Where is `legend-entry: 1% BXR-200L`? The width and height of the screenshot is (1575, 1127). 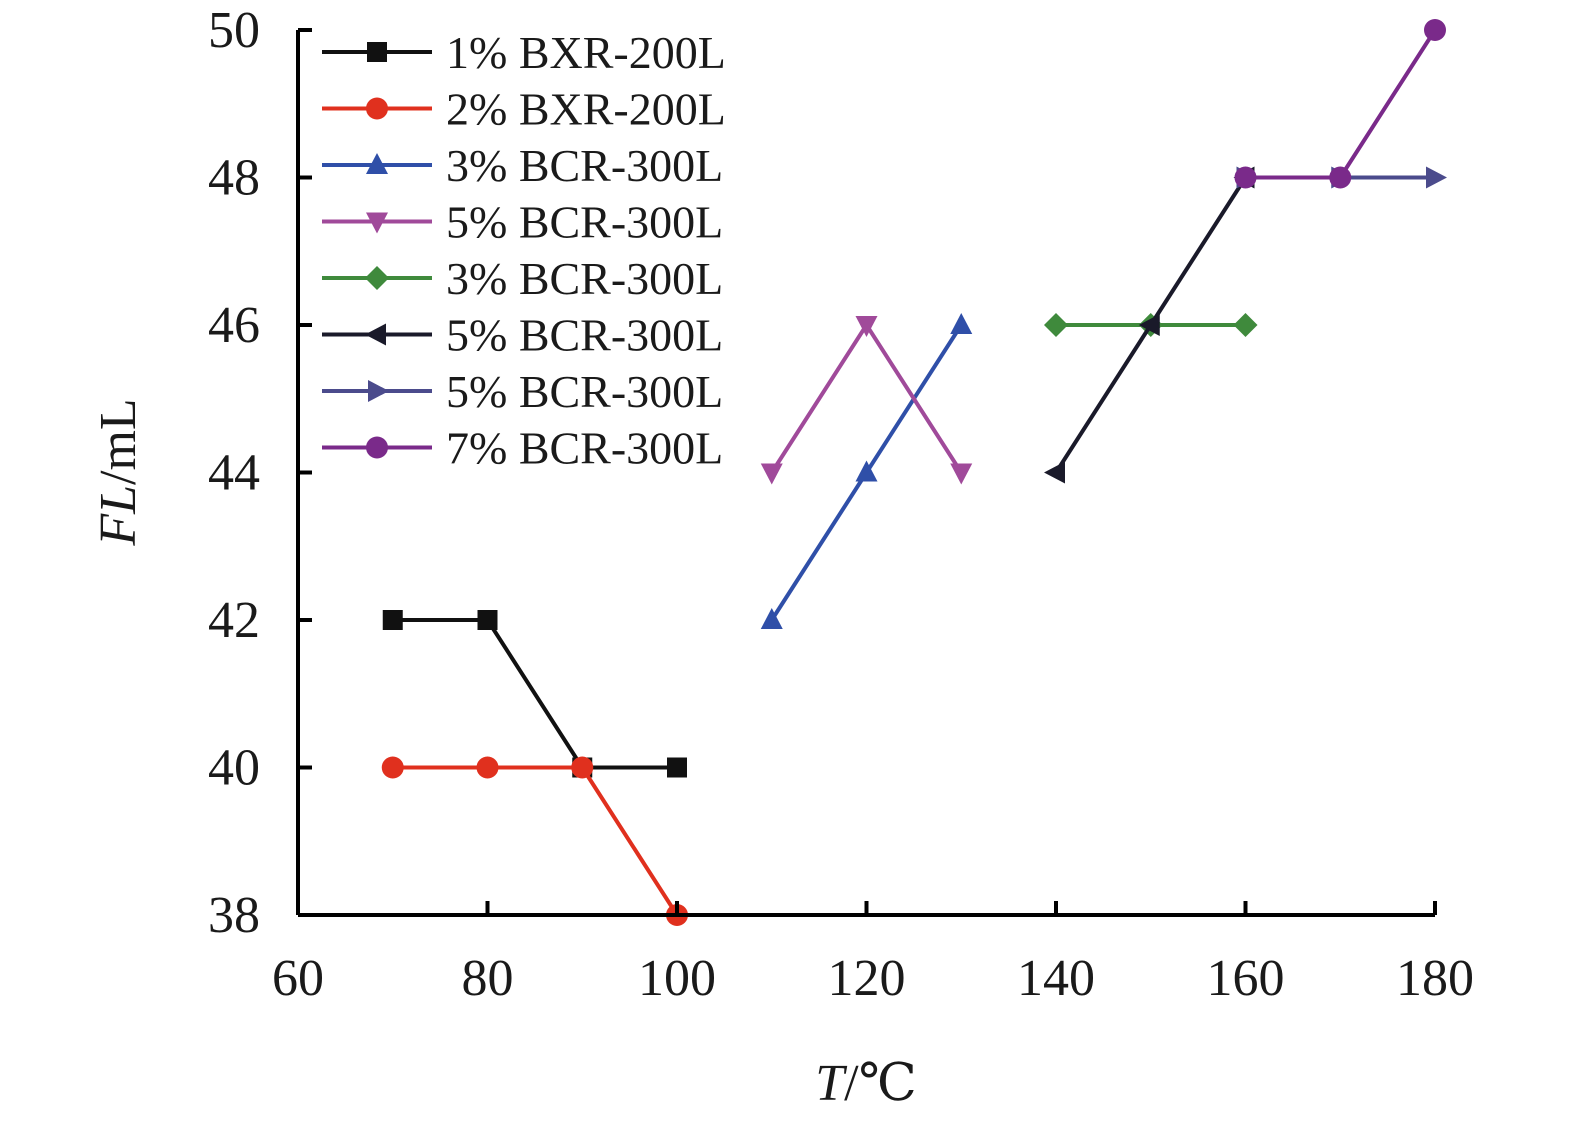
legend-entry: 1% BXR-200L is located at coordinates (524, 52).